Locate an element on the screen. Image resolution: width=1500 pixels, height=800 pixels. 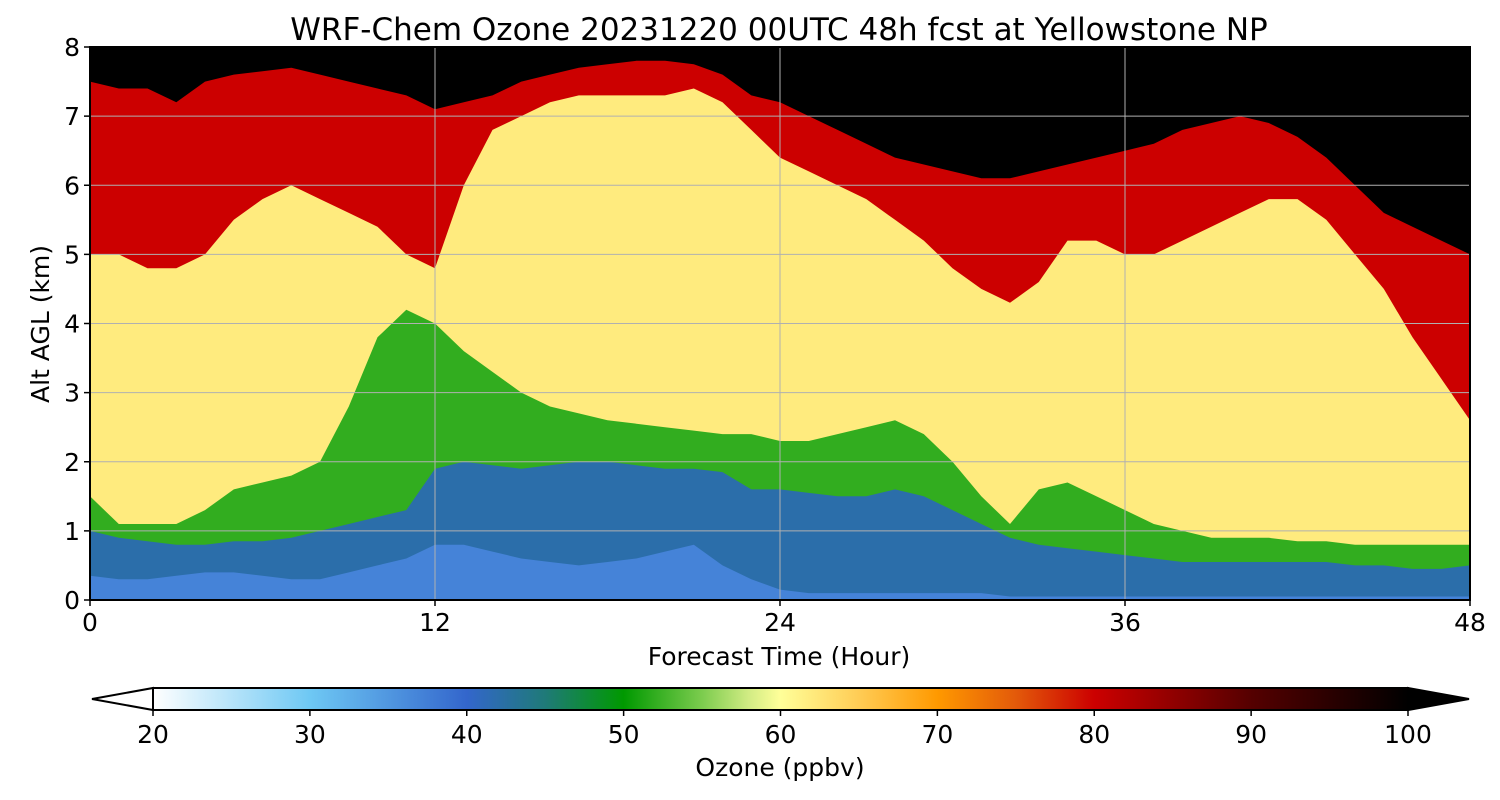
x-axis-label: Forecast Time (Hour) is located at coordinates (779, 656).